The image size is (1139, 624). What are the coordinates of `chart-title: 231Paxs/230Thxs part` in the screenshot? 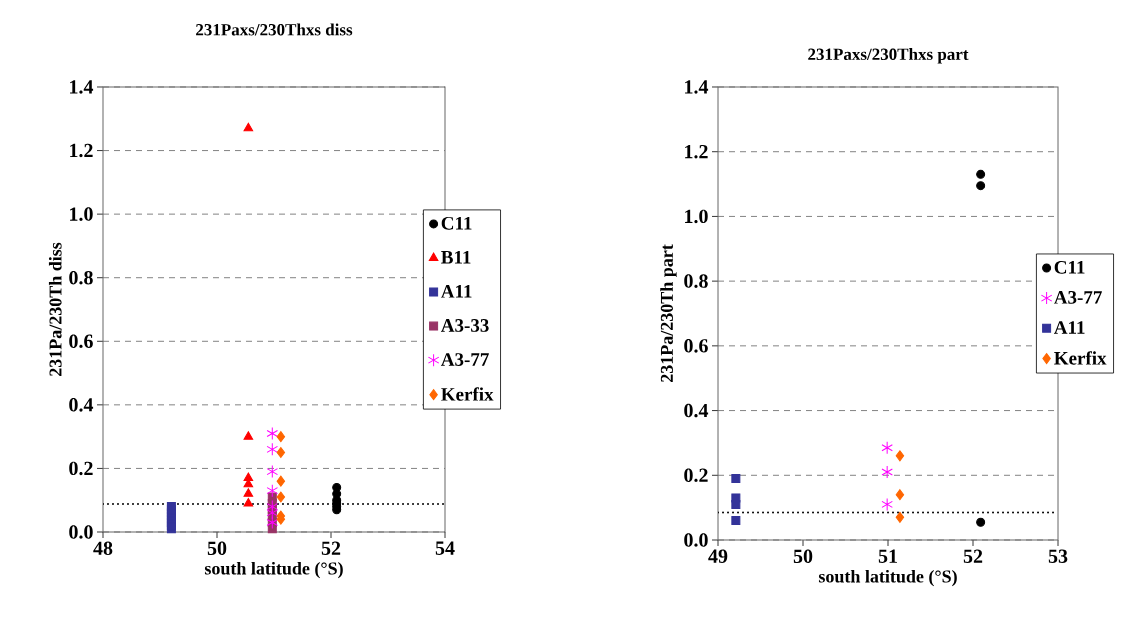 It's located at (888, 56).